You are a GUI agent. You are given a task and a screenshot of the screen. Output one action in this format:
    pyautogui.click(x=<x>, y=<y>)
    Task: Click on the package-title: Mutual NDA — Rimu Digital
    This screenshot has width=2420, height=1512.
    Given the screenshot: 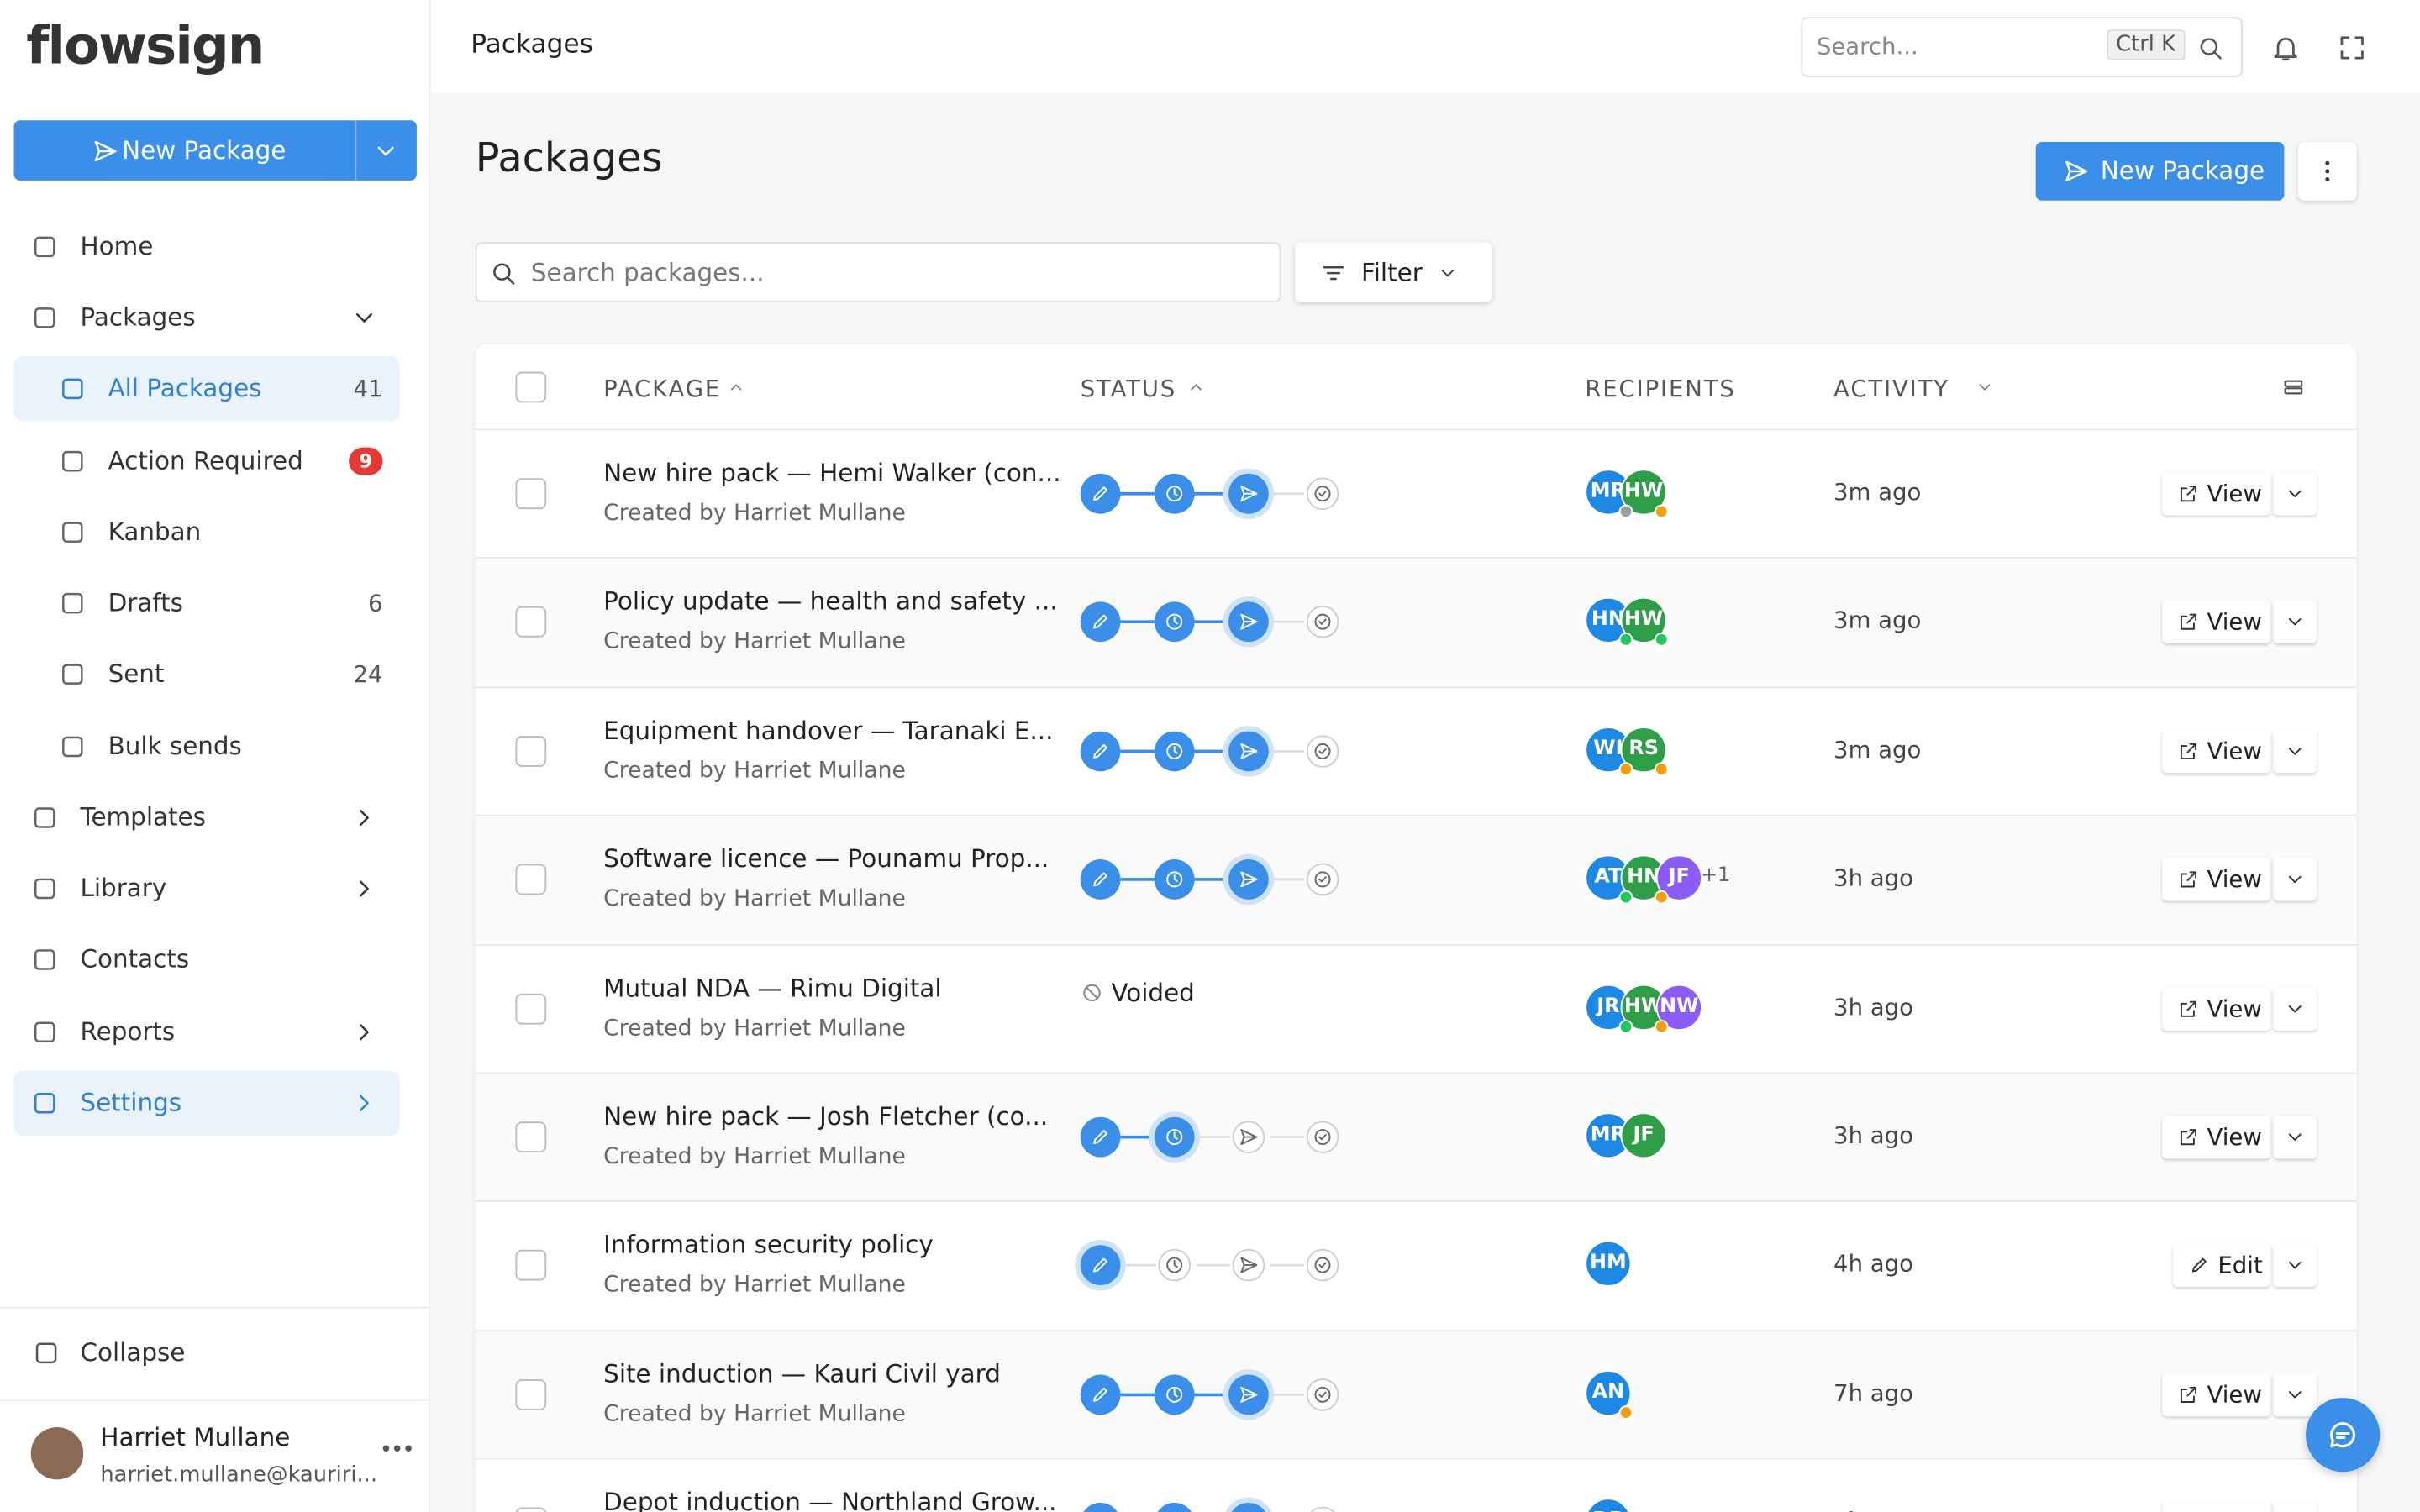 What is the action you would take?
    pyautogui.click(x=772, y=988)
    